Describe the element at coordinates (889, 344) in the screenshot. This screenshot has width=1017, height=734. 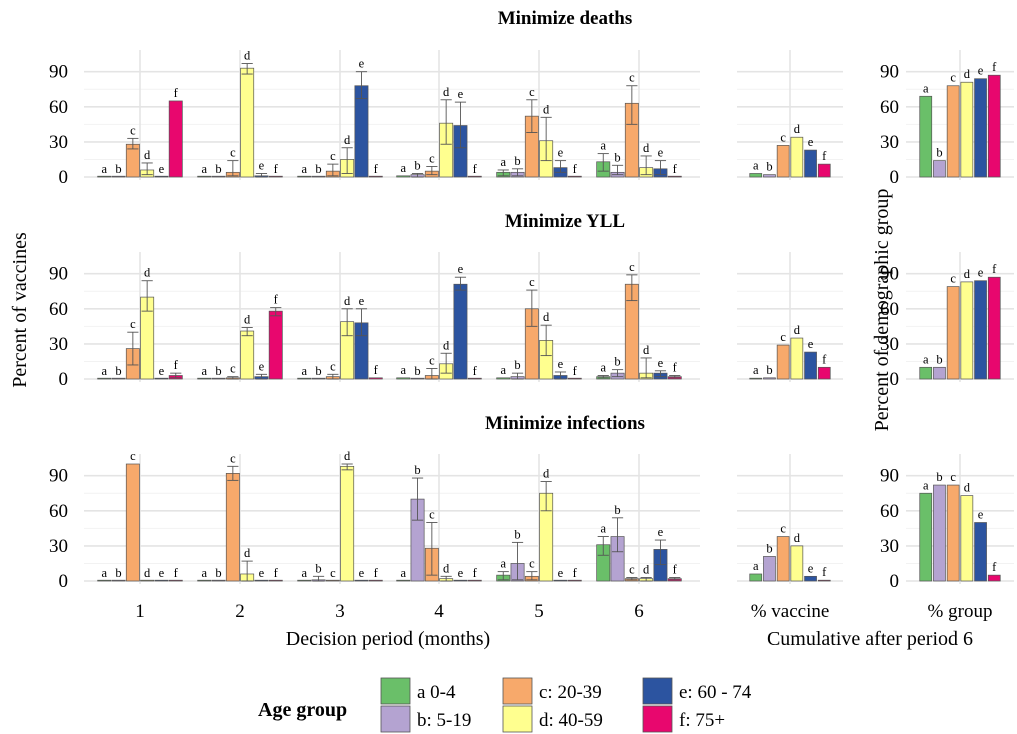
I see `y-tick-label-right: 30` at that location.